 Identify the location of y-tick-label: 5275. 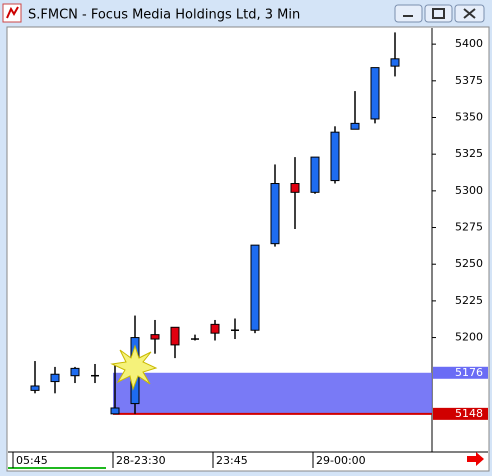
(469, 227).